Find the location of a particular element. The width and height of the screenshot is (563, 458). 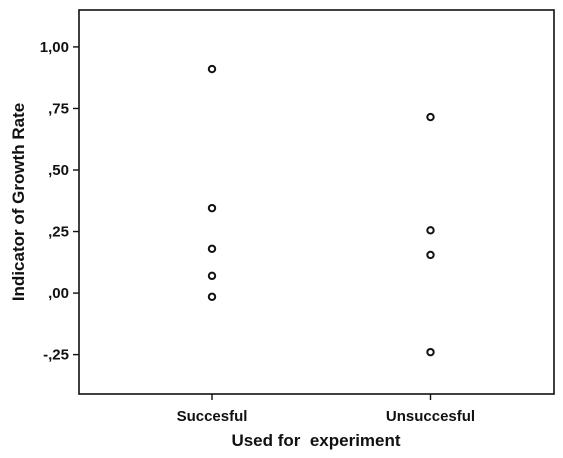

x-tick-label: Succesful is located at coordinates (212, 416).